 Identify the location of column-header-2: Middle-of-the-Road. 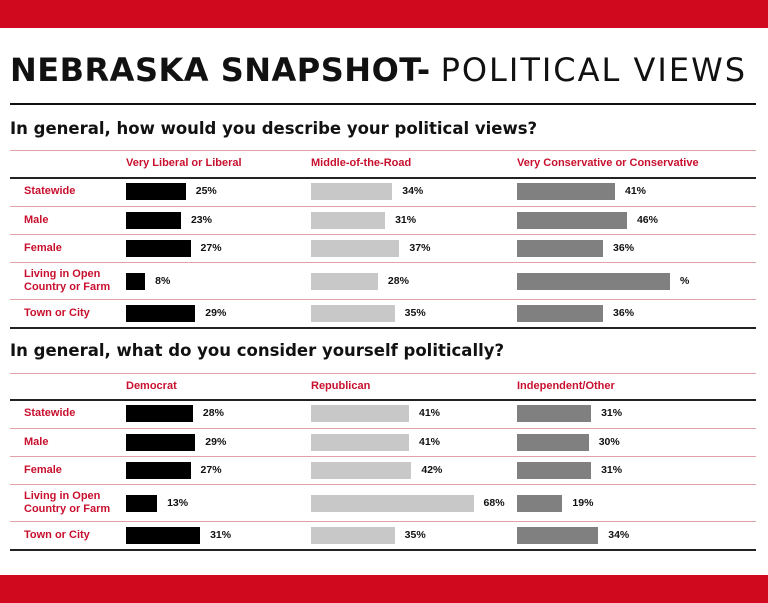
(361, 163).